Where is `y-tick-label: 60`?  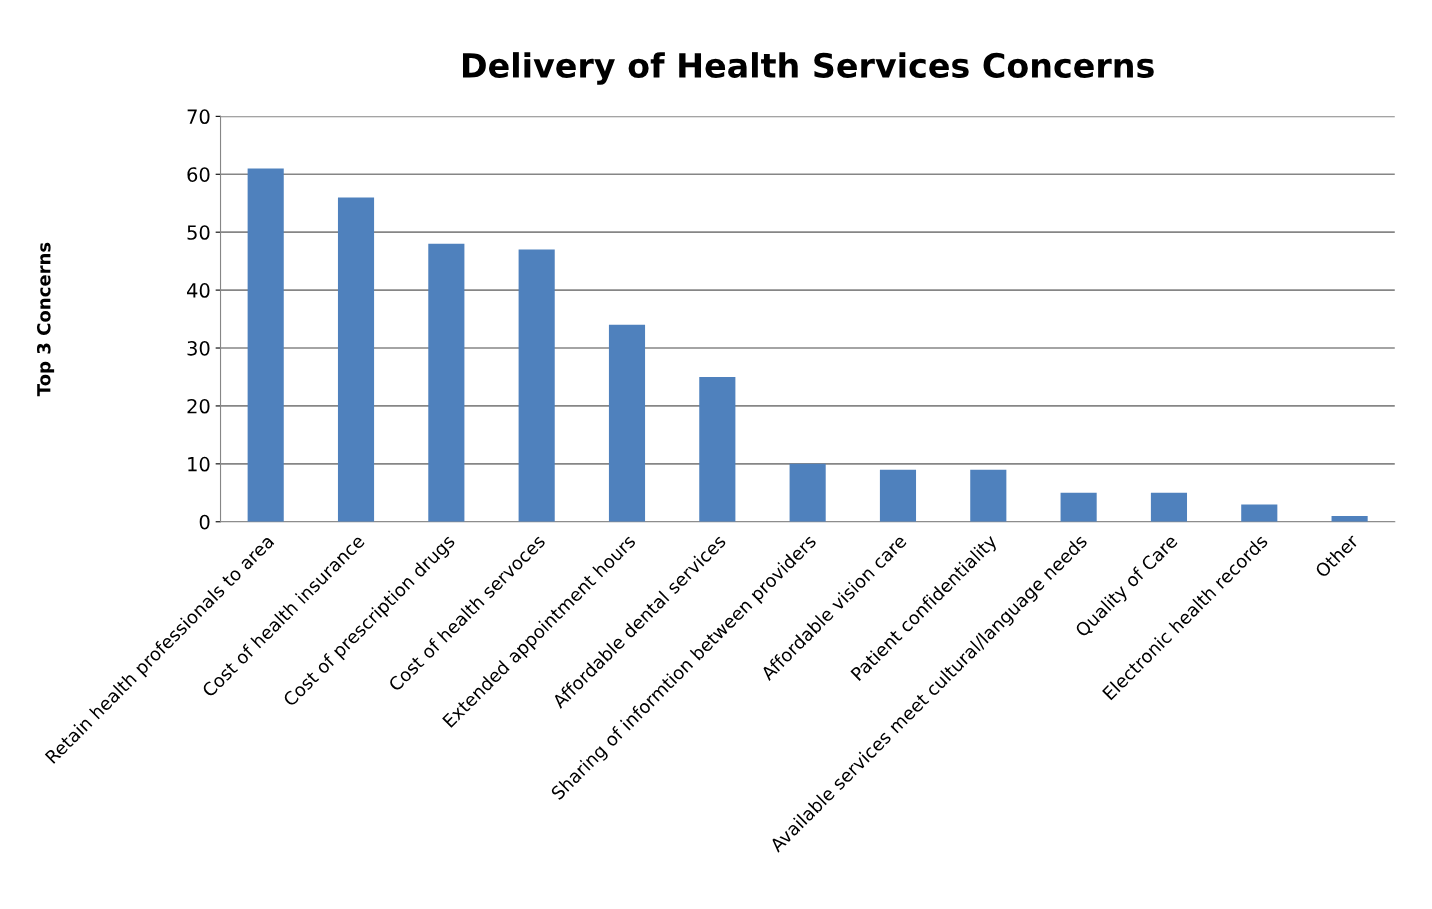
y-tick-label: 60 is located at coordinates (198, 174).